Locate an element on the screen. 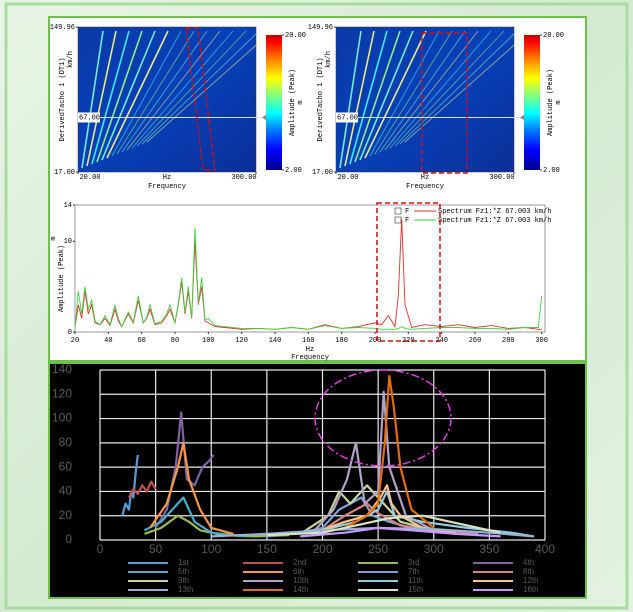 Image resolution: width=633 pixels, height=612 pixels. y-unit: km/h is located at coordinates (71, 59).